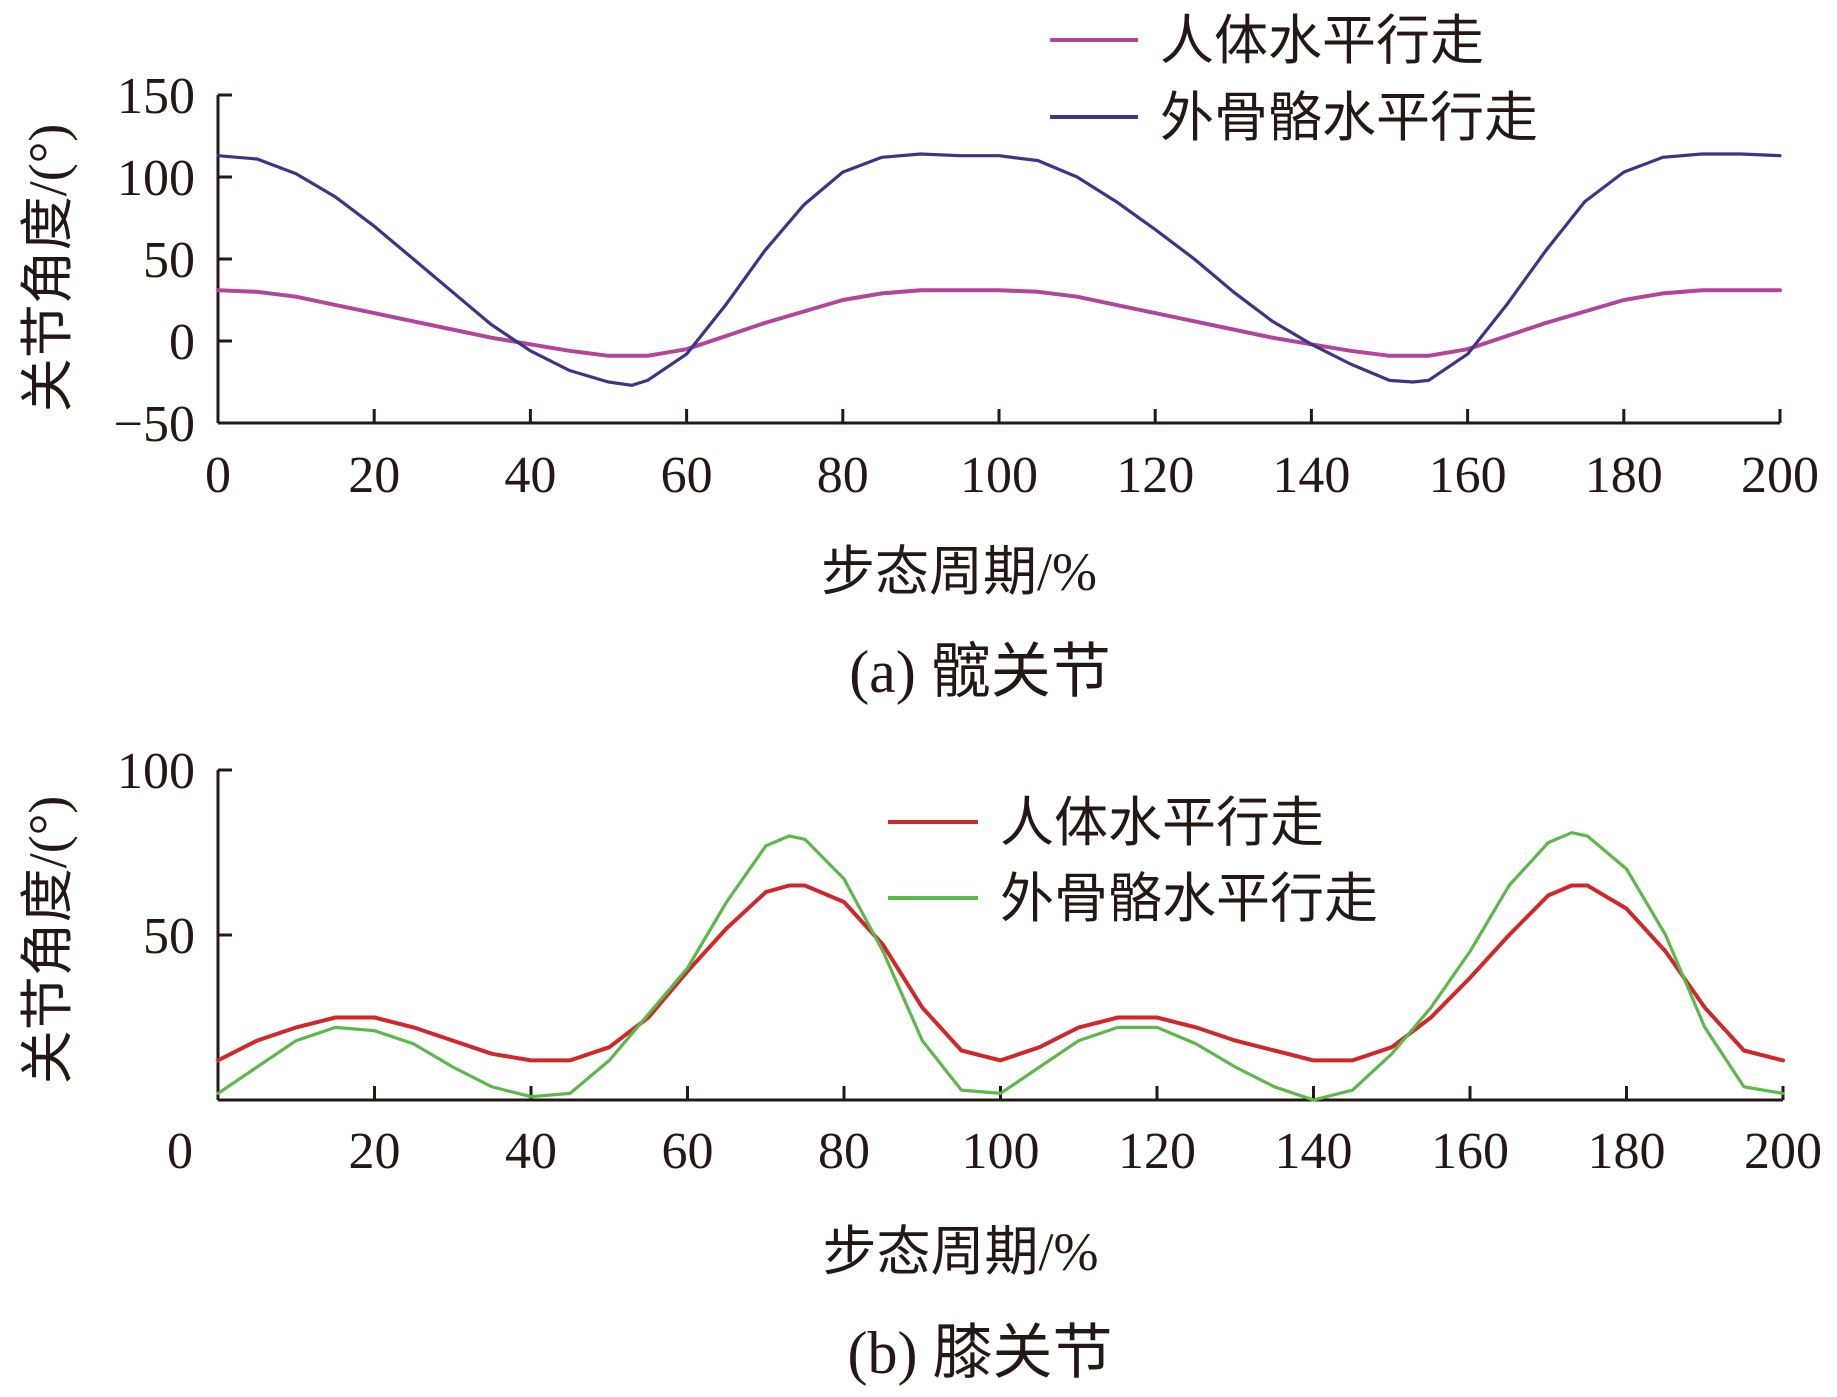 This screenshot has width=1837, height=1397. I want to click on y-tick-label: −50, so click(154, 424).